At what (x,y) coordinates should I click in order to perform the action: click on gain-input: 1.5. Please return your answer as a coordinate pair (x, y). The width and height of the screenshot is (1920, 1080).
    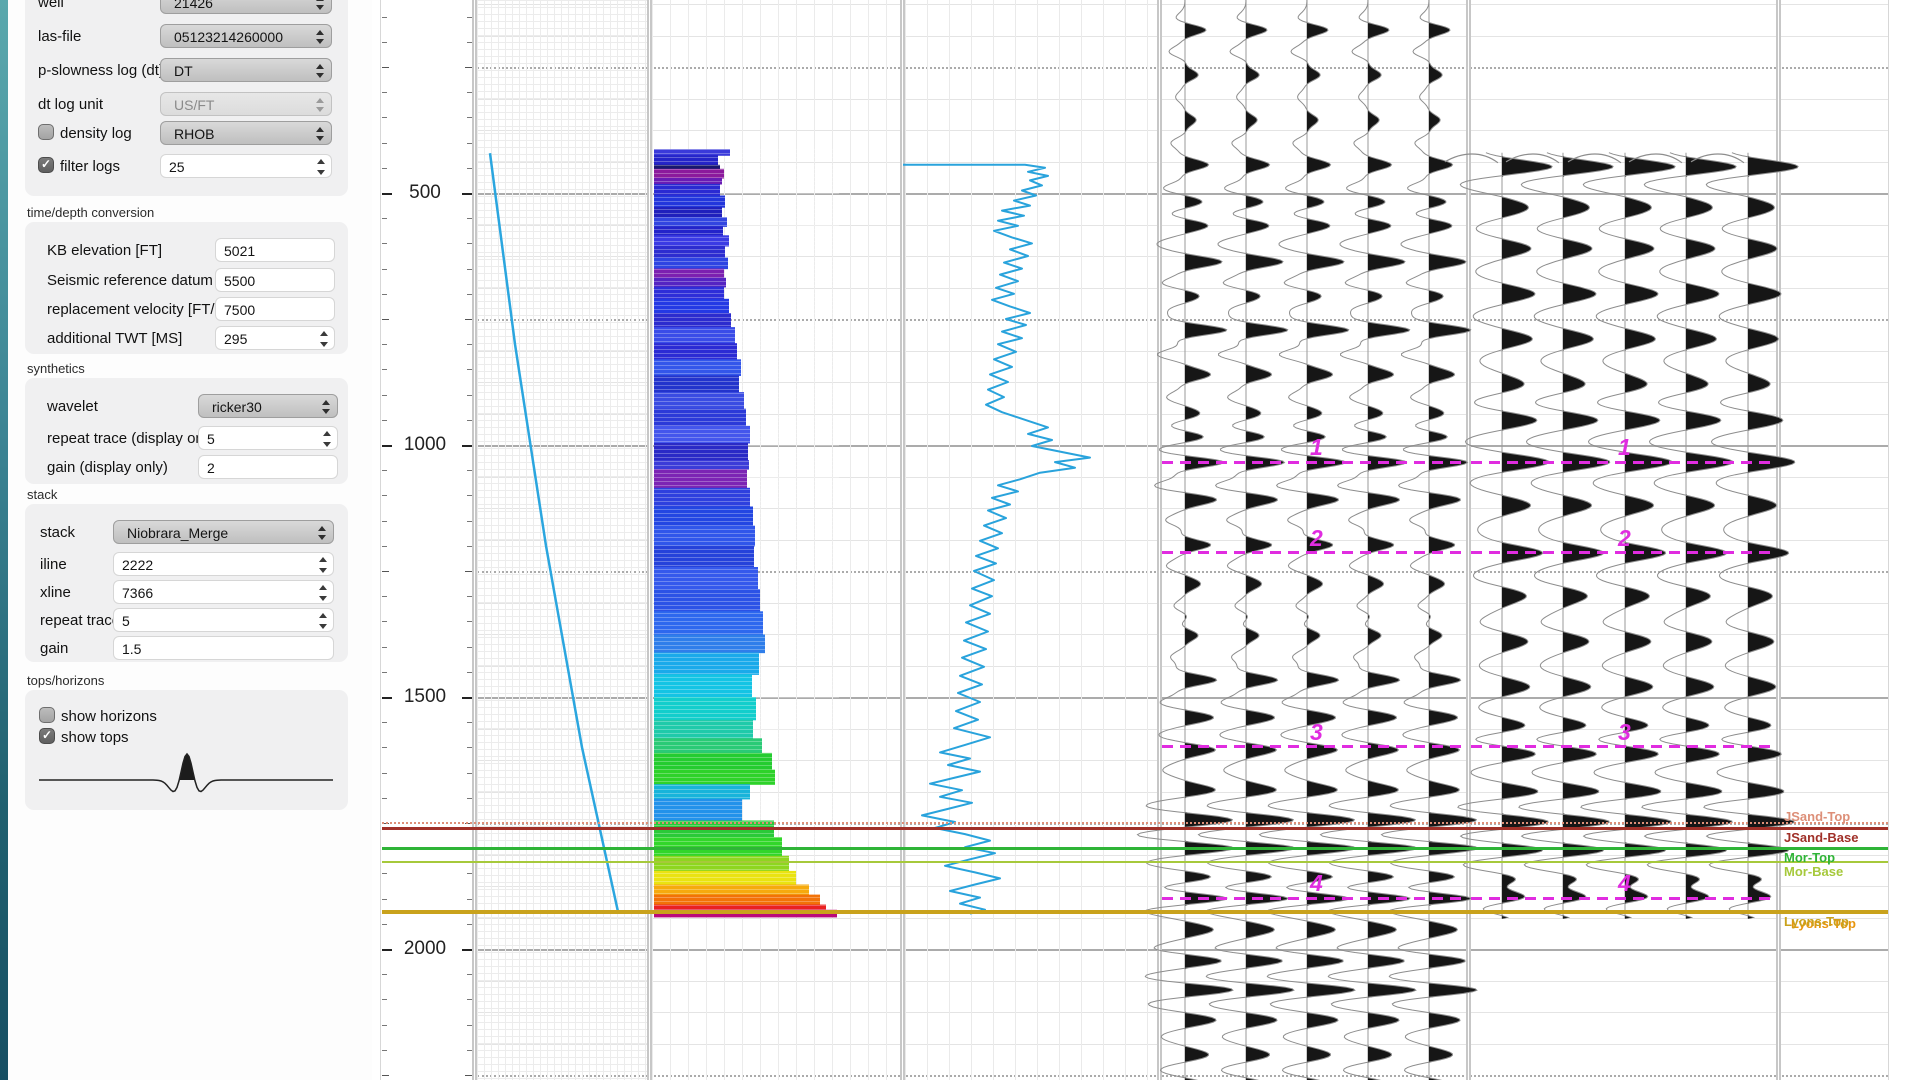
    Looking at the image, I should click on (223, 648).